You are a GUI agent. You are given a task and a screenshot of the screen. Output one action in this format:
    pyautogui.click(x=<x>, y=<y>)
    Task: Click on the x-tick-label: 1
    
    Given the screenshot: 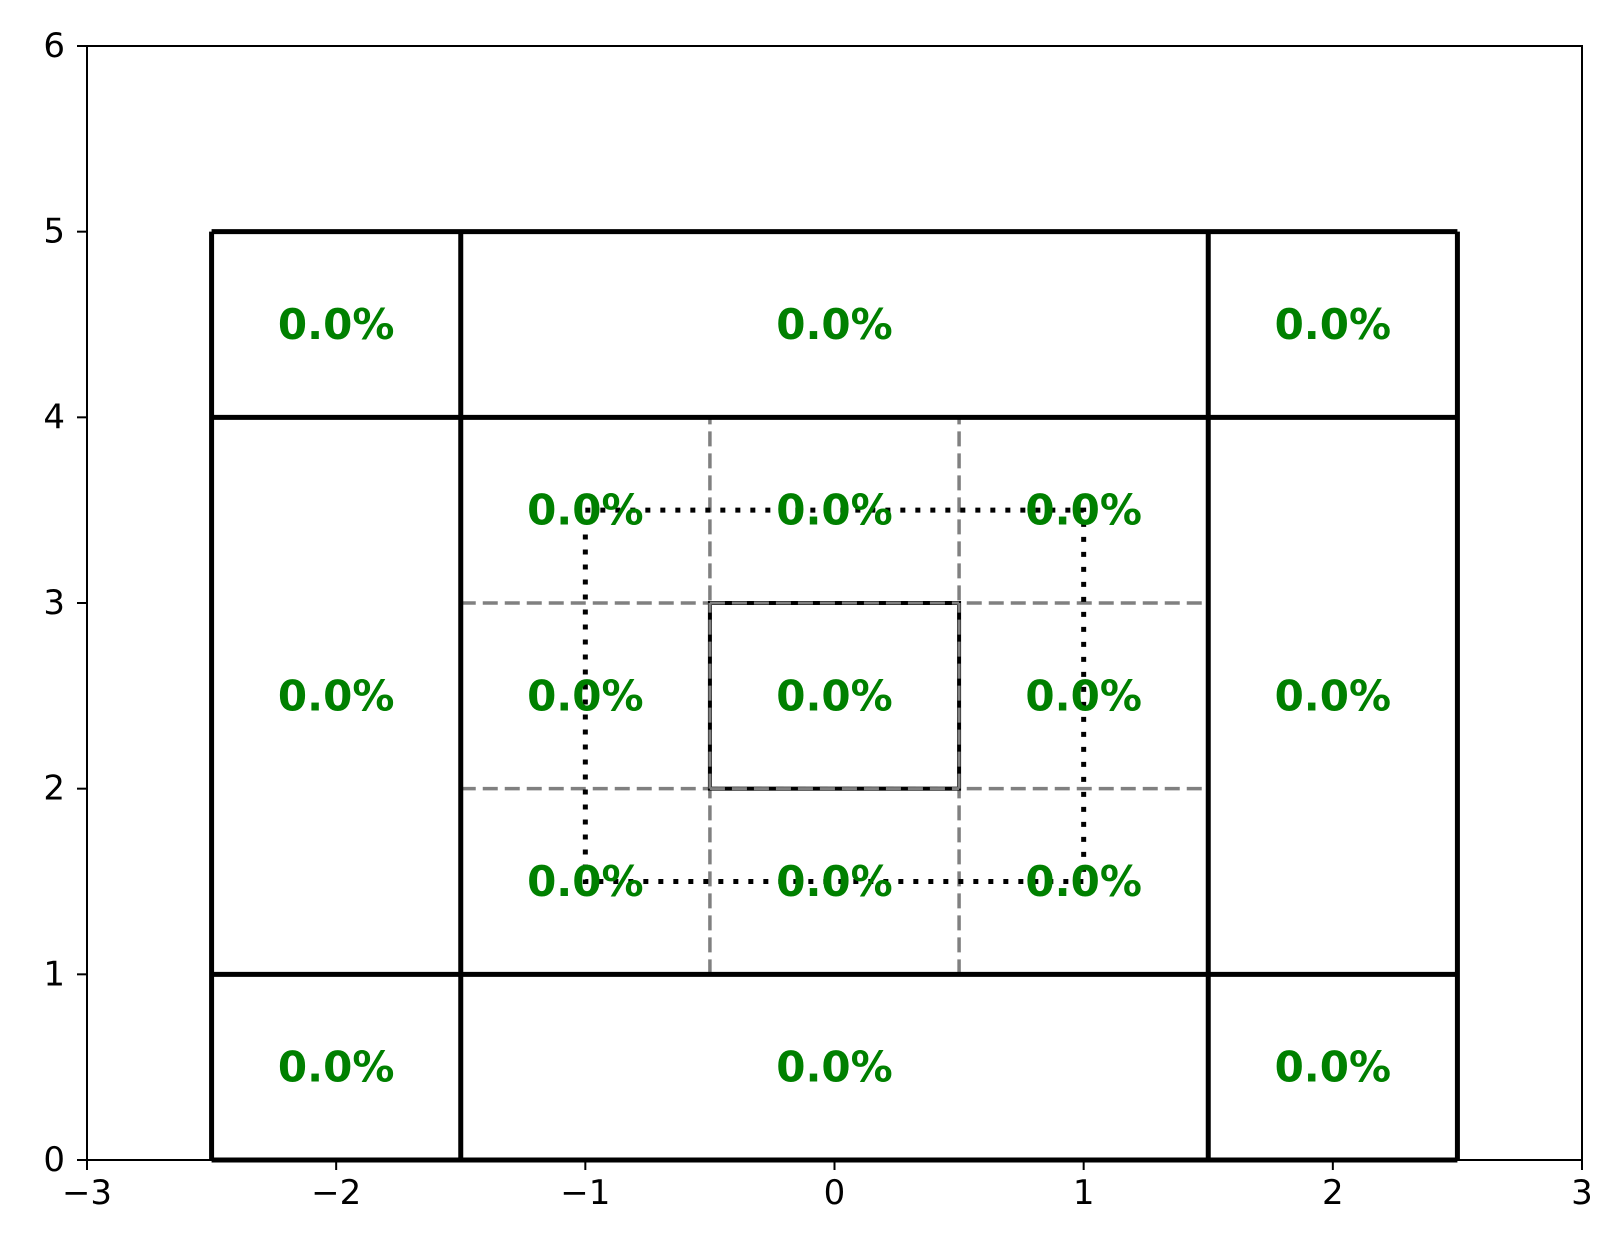 What is the action you would take?
    pyautogui.click(x=1084, y=1193)
    